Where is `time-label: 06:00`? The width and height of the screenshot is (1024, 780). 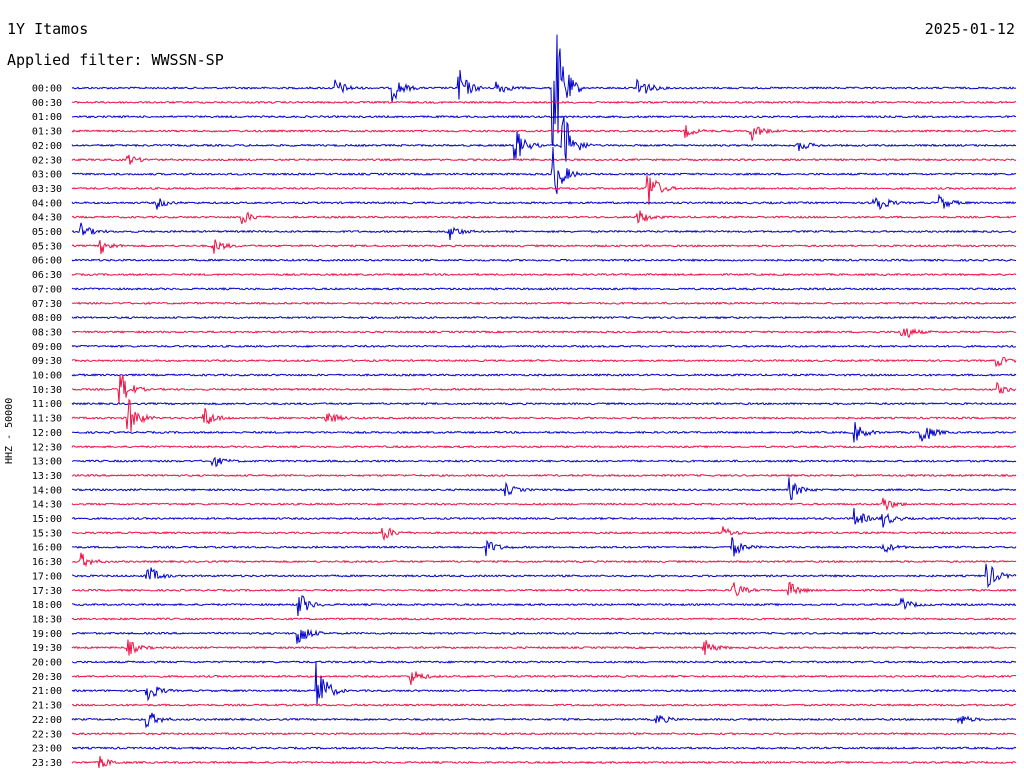 time-label: 06:00 is located at coordinates (47, 261).